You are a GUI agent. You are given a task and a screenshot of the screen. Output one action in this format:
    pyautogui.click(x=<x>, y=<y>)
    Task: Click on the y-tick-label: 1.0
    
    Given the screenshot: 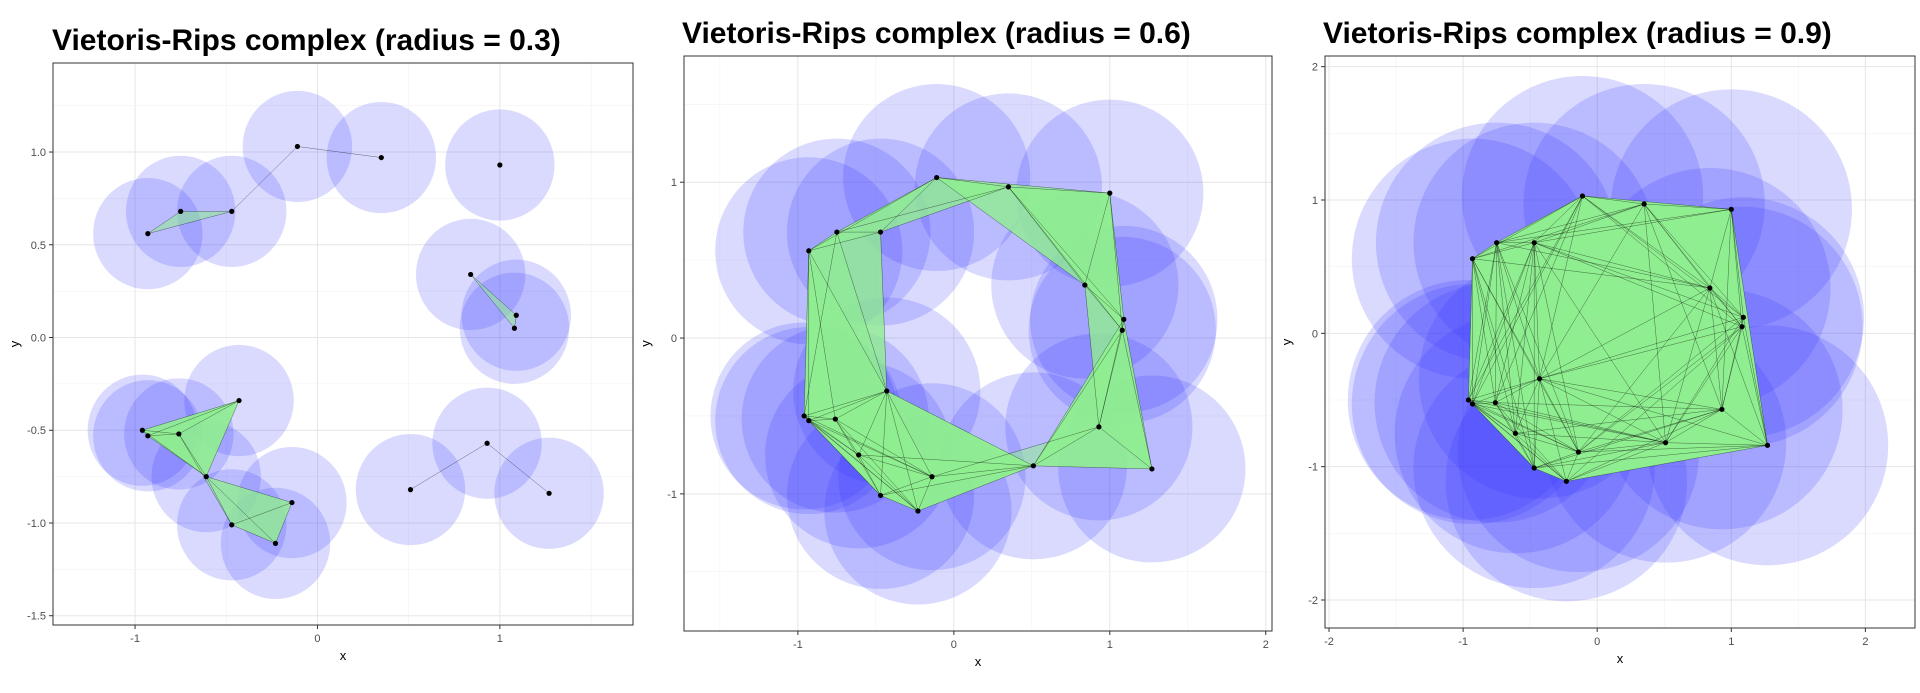 What is the action you would take?
    pyautogui.click(x=38, y=153)
    